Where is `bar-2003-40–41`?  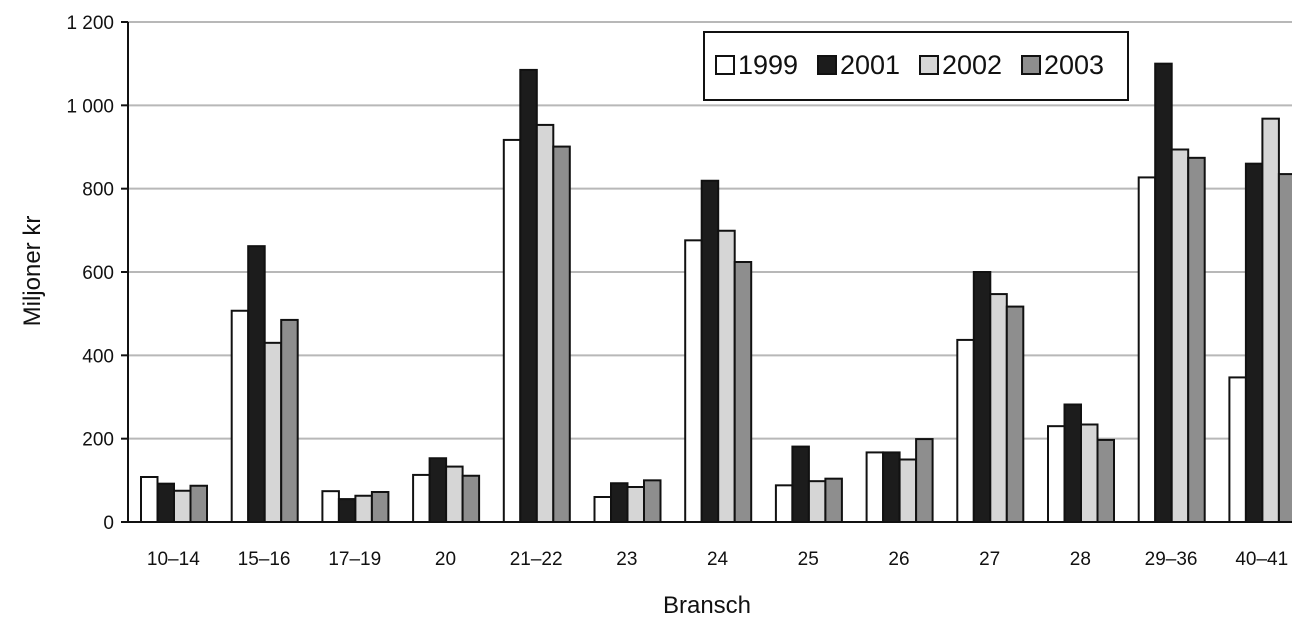
bar-2003-40–41 is located at coordinates (1284, 348).